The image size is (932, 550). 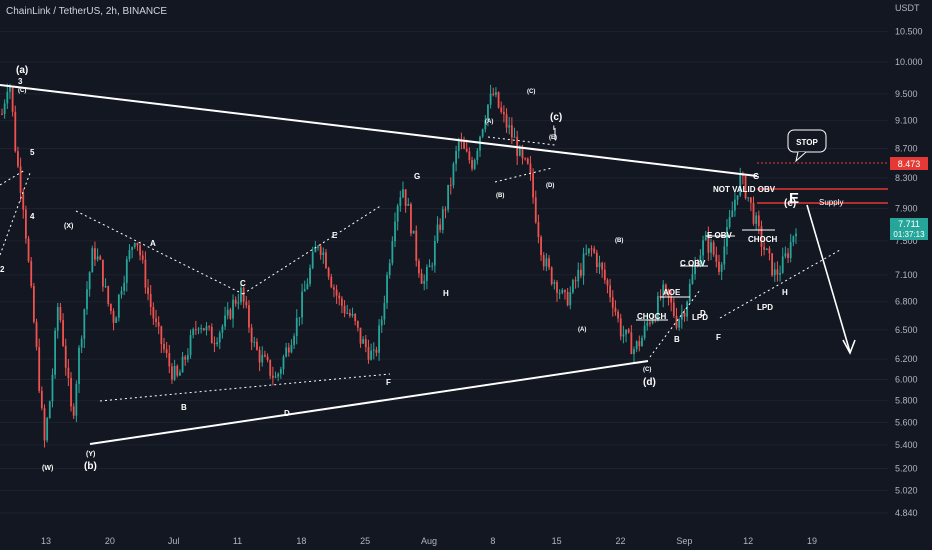 What do you see at coordinates (909, 224) in the screenshot?
I see `current-price-label: 7.711` at bounding box center [909, 224].